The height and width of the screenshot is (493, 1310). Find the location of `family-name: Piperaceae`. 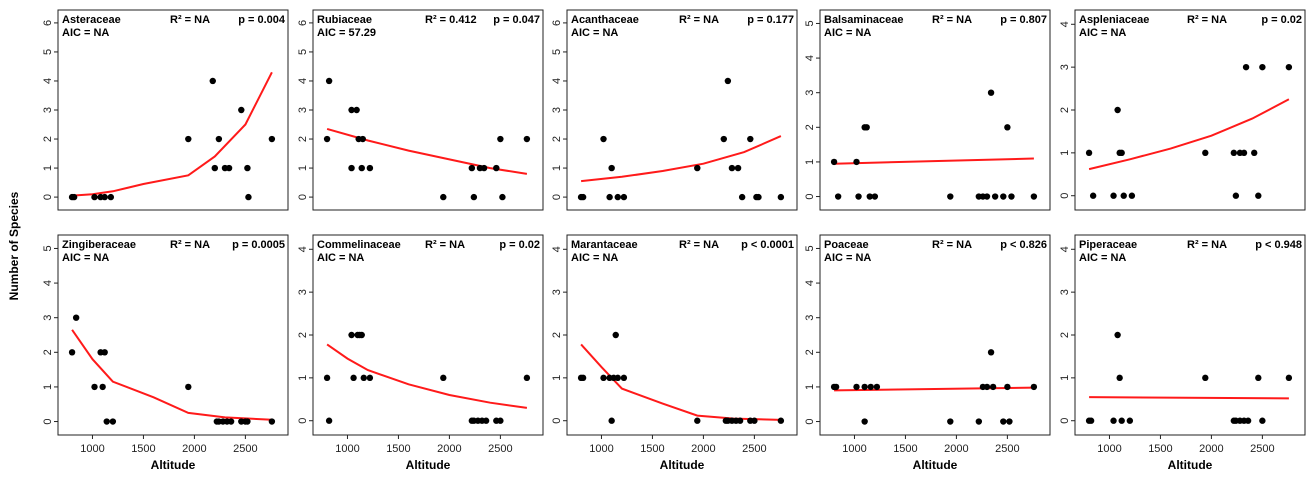

family-name: Piperaceae is located at coordinates (1108, 245).